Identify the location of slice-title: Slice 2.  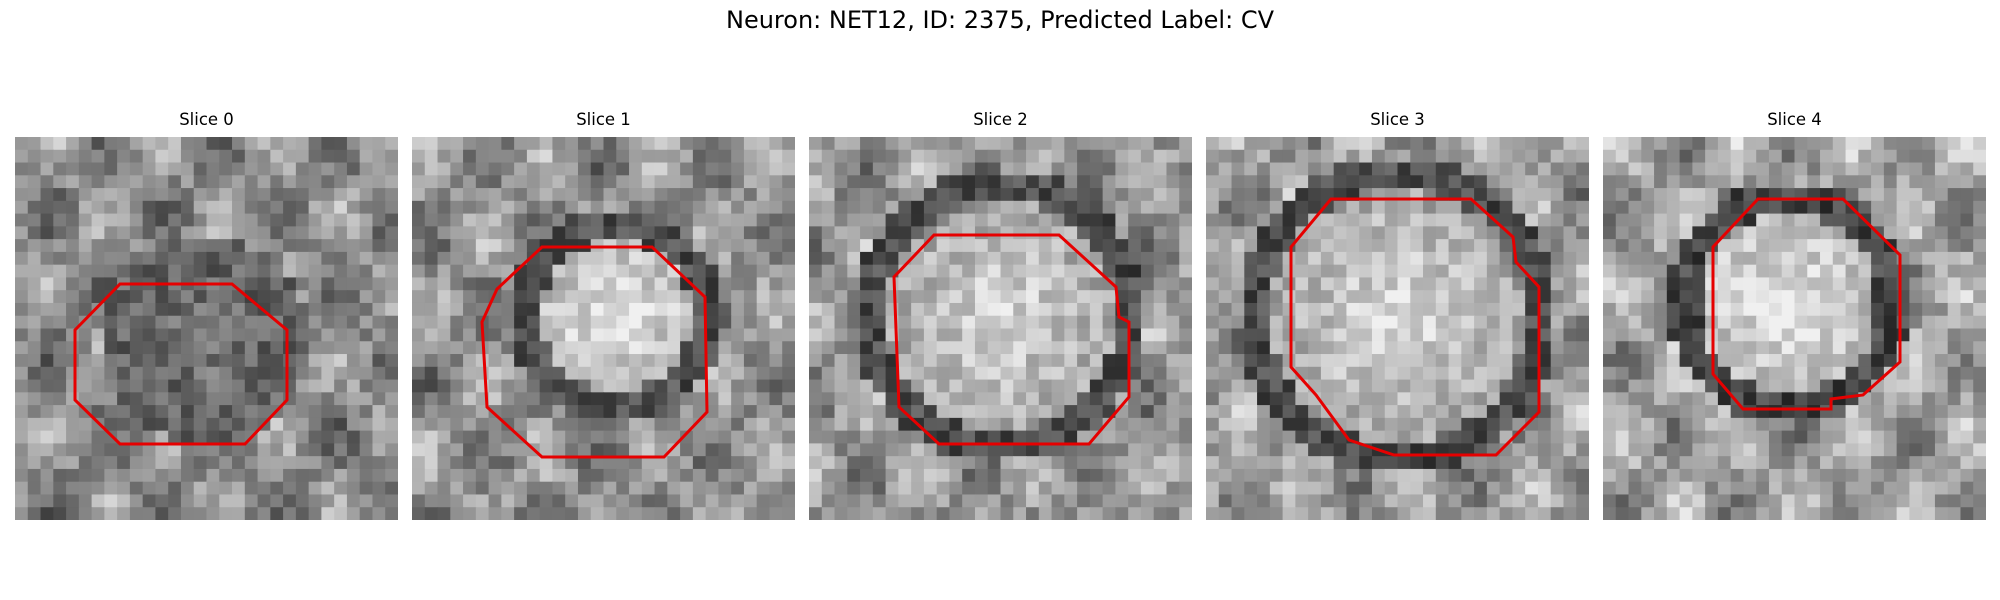
(1000, 119).